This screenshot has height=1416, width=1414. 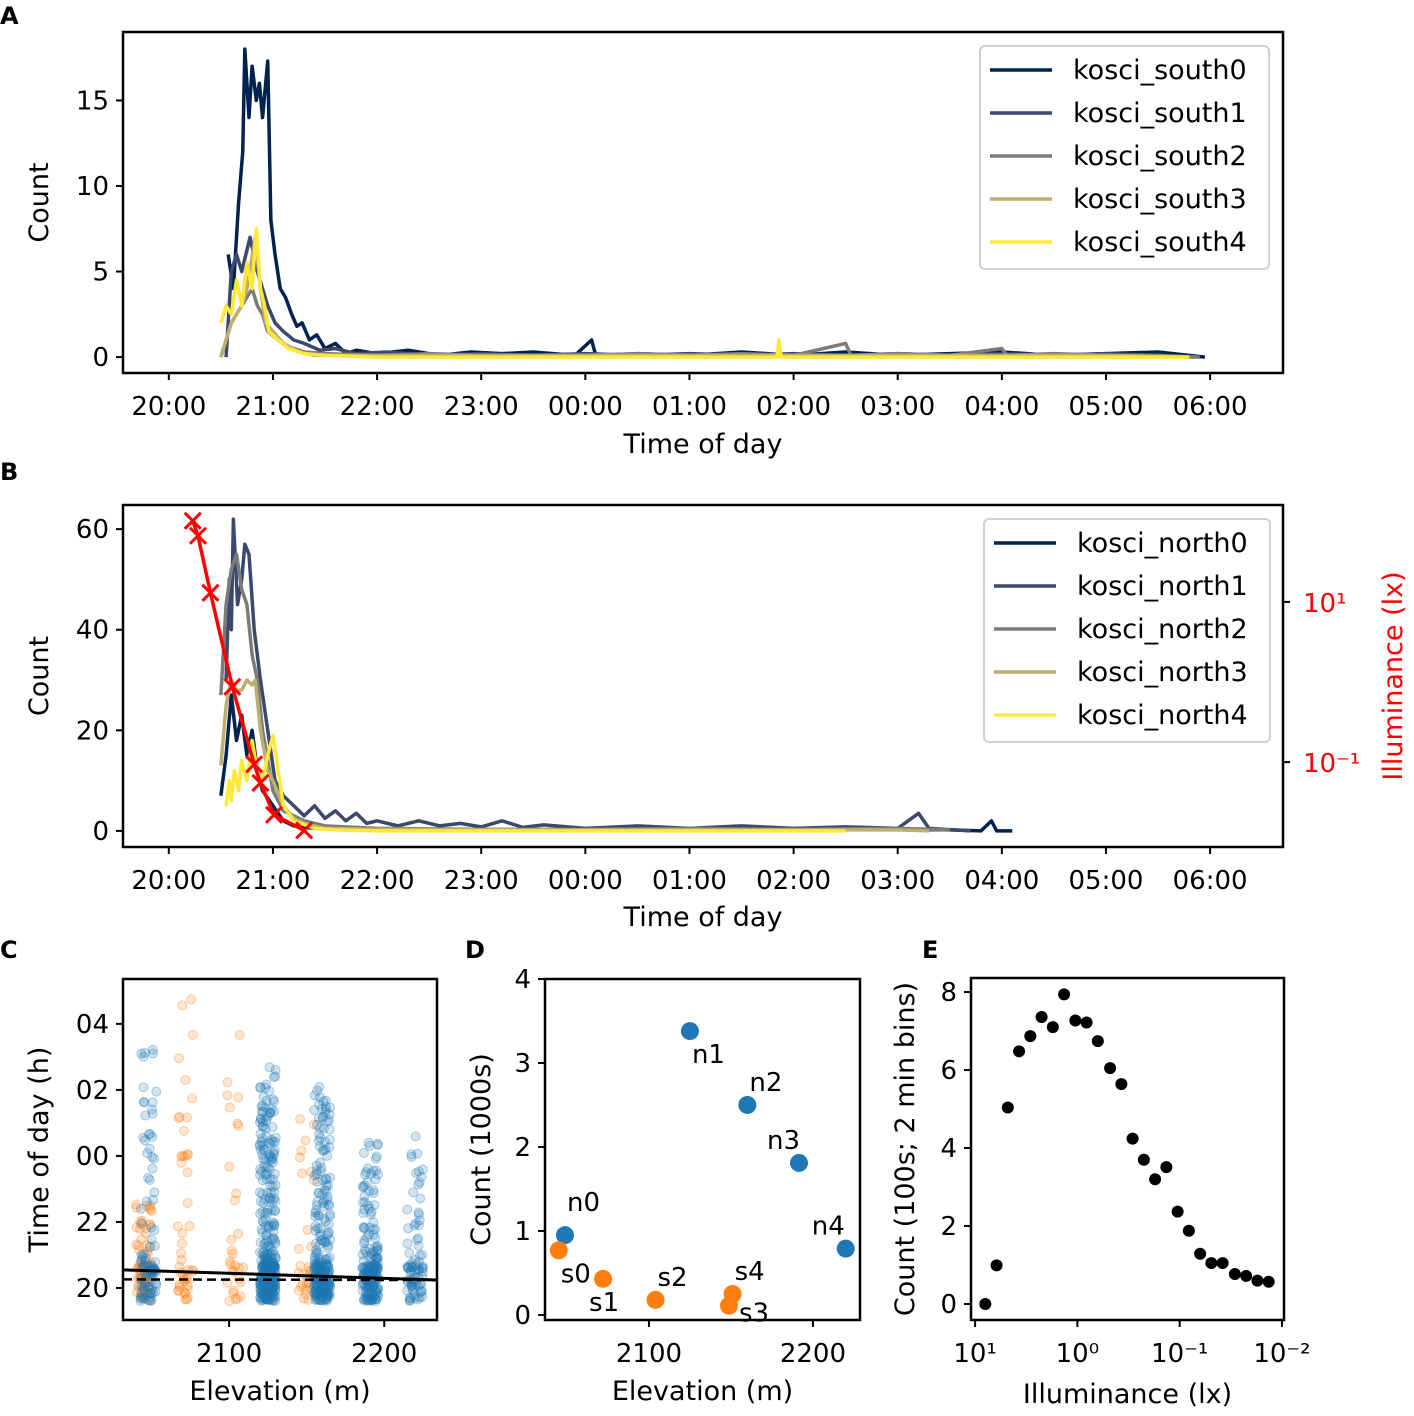 I want to click on legend-label: kosci_south2, so click(x=1160, y=156).